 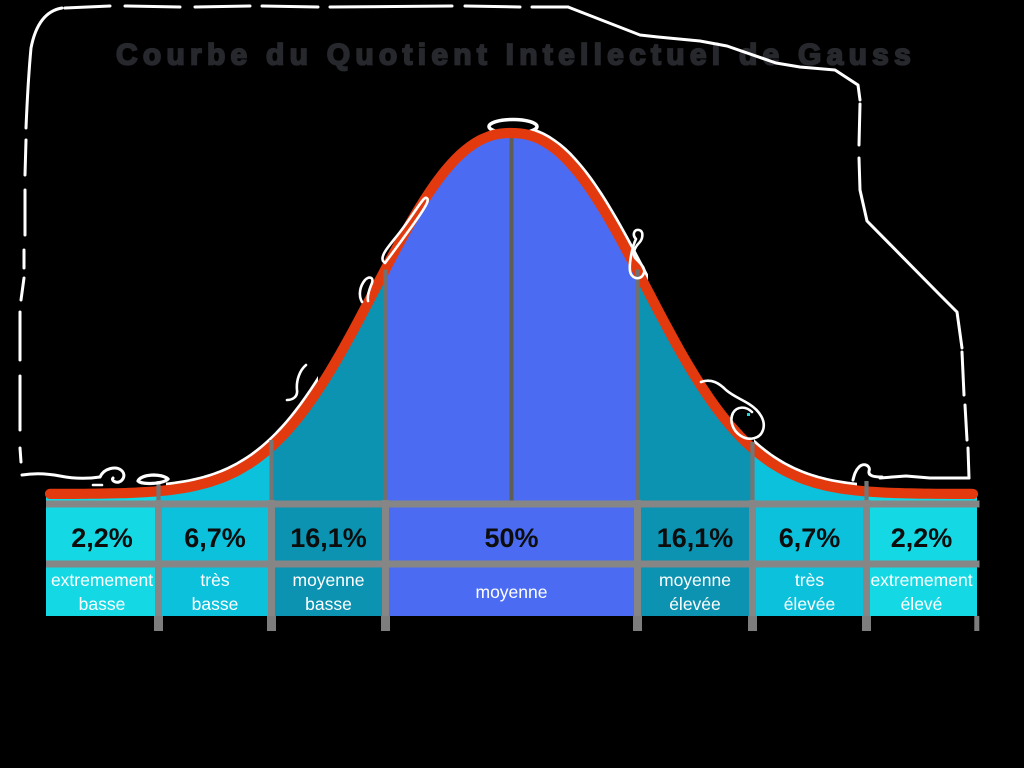 What do you see at coordinates (516, 55) in the screenshot?
I see `svg-text:Courbe du Quotient Intellectue: Courbe du Quotient Intellectuel de Gauss` at bounding box center [516, 55].